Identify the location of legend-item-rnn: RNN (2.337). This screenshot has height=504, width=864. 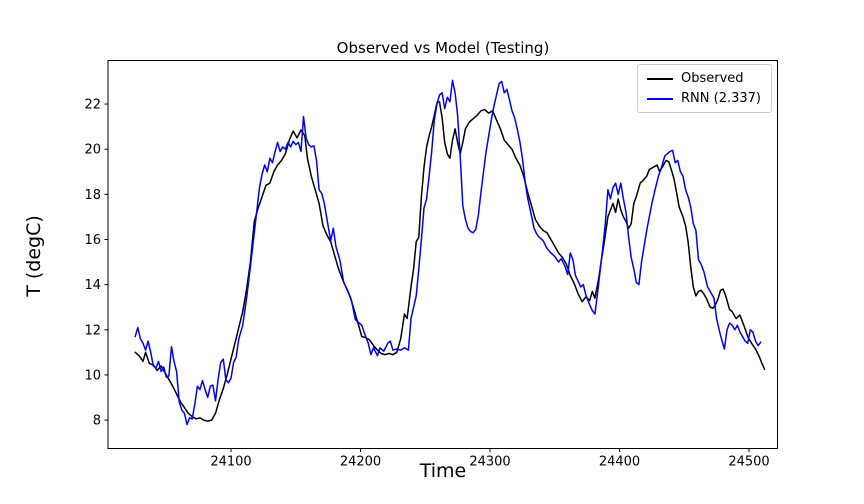
(704, 98).